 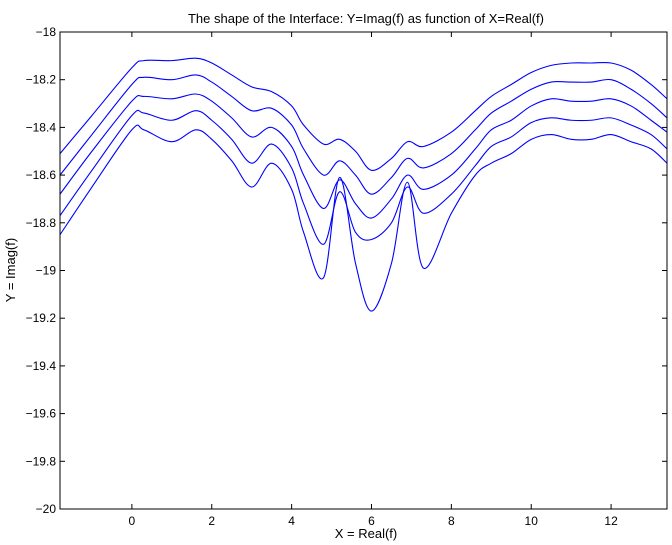 I want to click on x-tick-label: 8, so click(x=451, y=521).